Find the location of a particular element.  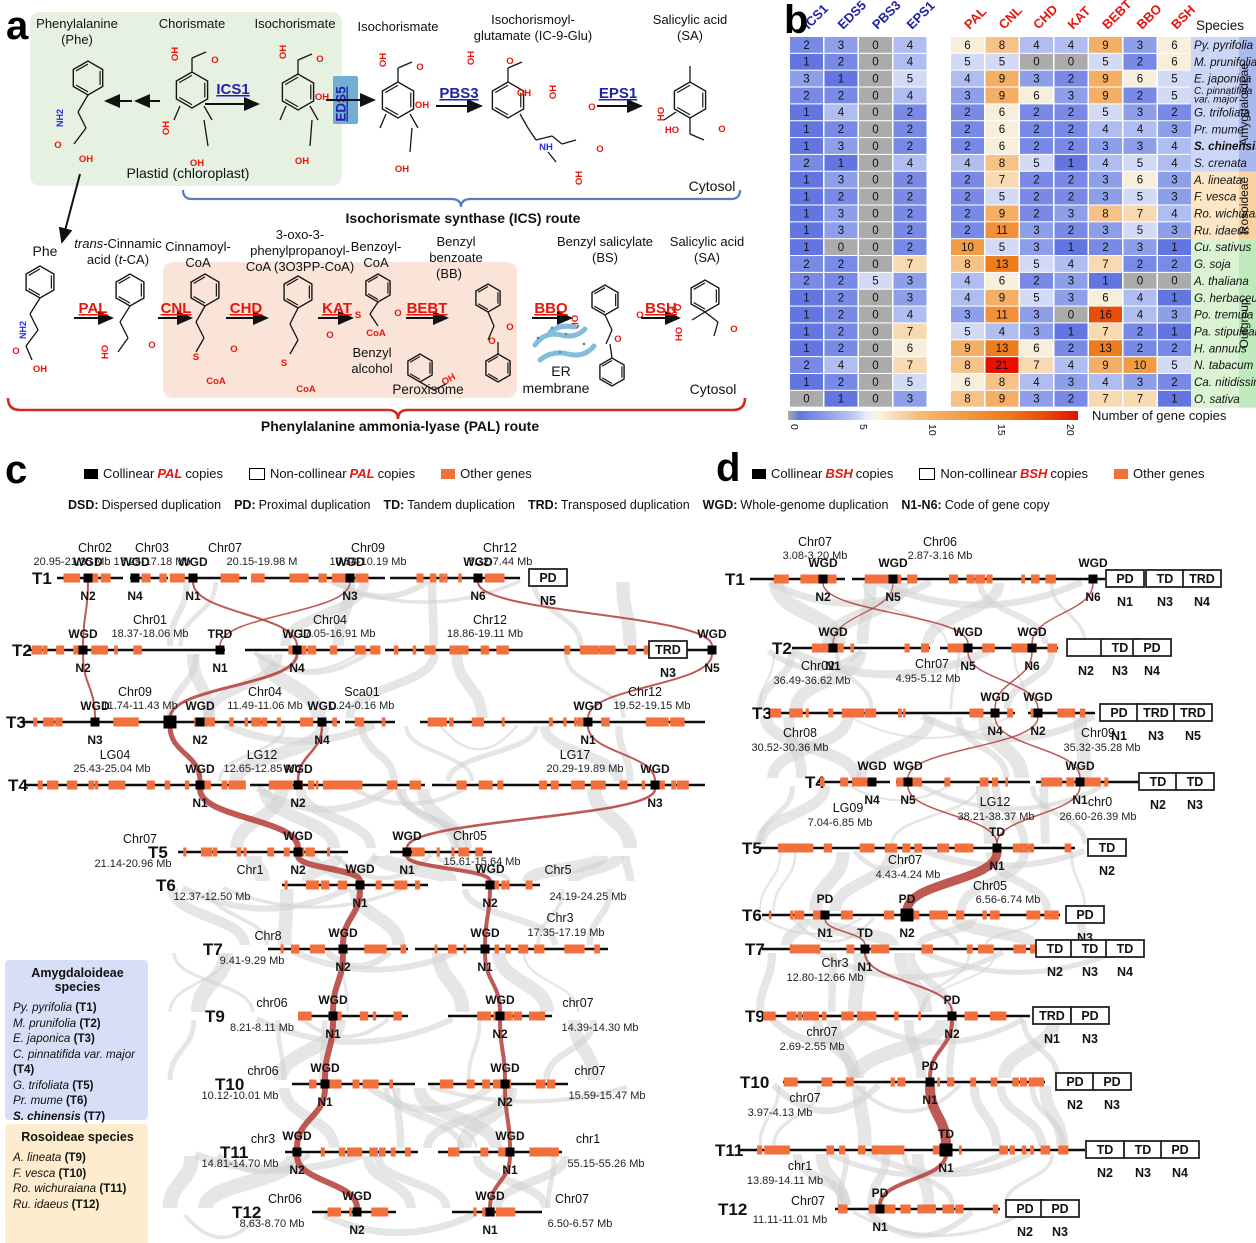

track-code: (T6) is located at coordinates (77, 1100).